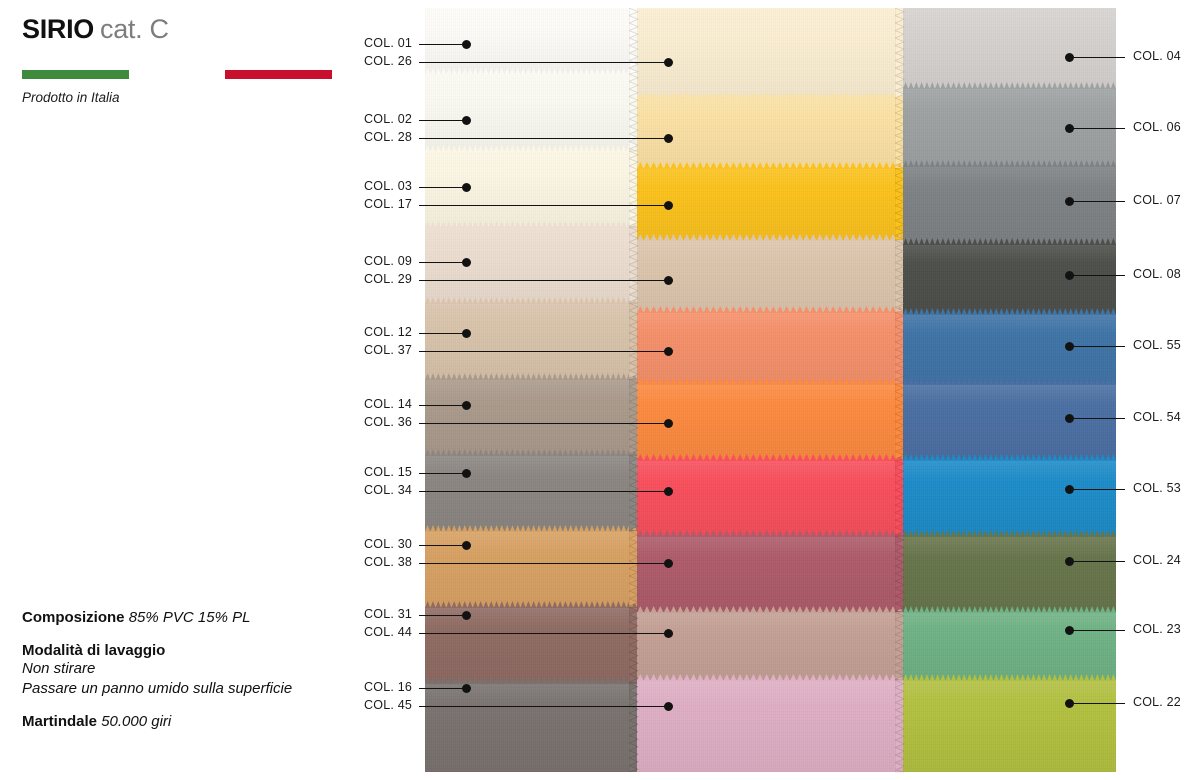 The width and height of the screenshot is (1191, 780). Describe the element at coordinates (1157, 488) in the screenshot. I see `callout-label-53: COL. 53` at that location.